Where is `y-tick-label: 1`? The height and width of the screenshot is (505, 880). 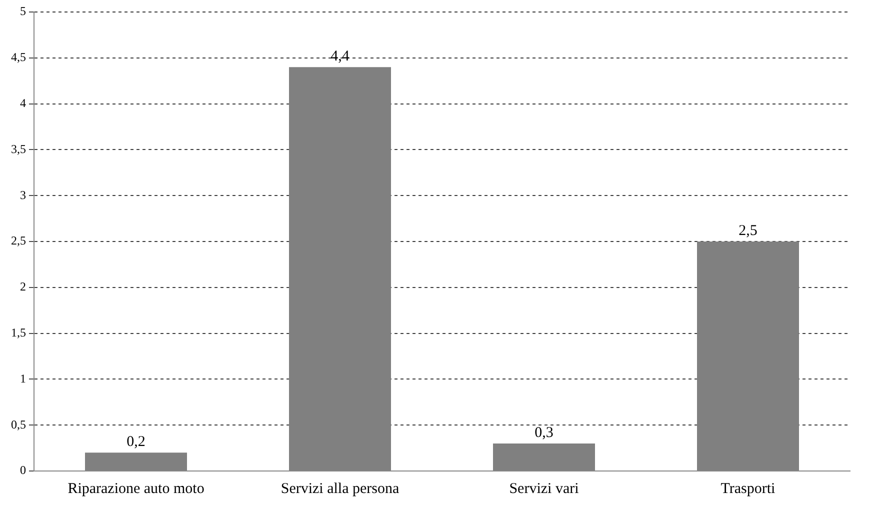
y-tick-label: 1 is located at coordinates (23, 378).